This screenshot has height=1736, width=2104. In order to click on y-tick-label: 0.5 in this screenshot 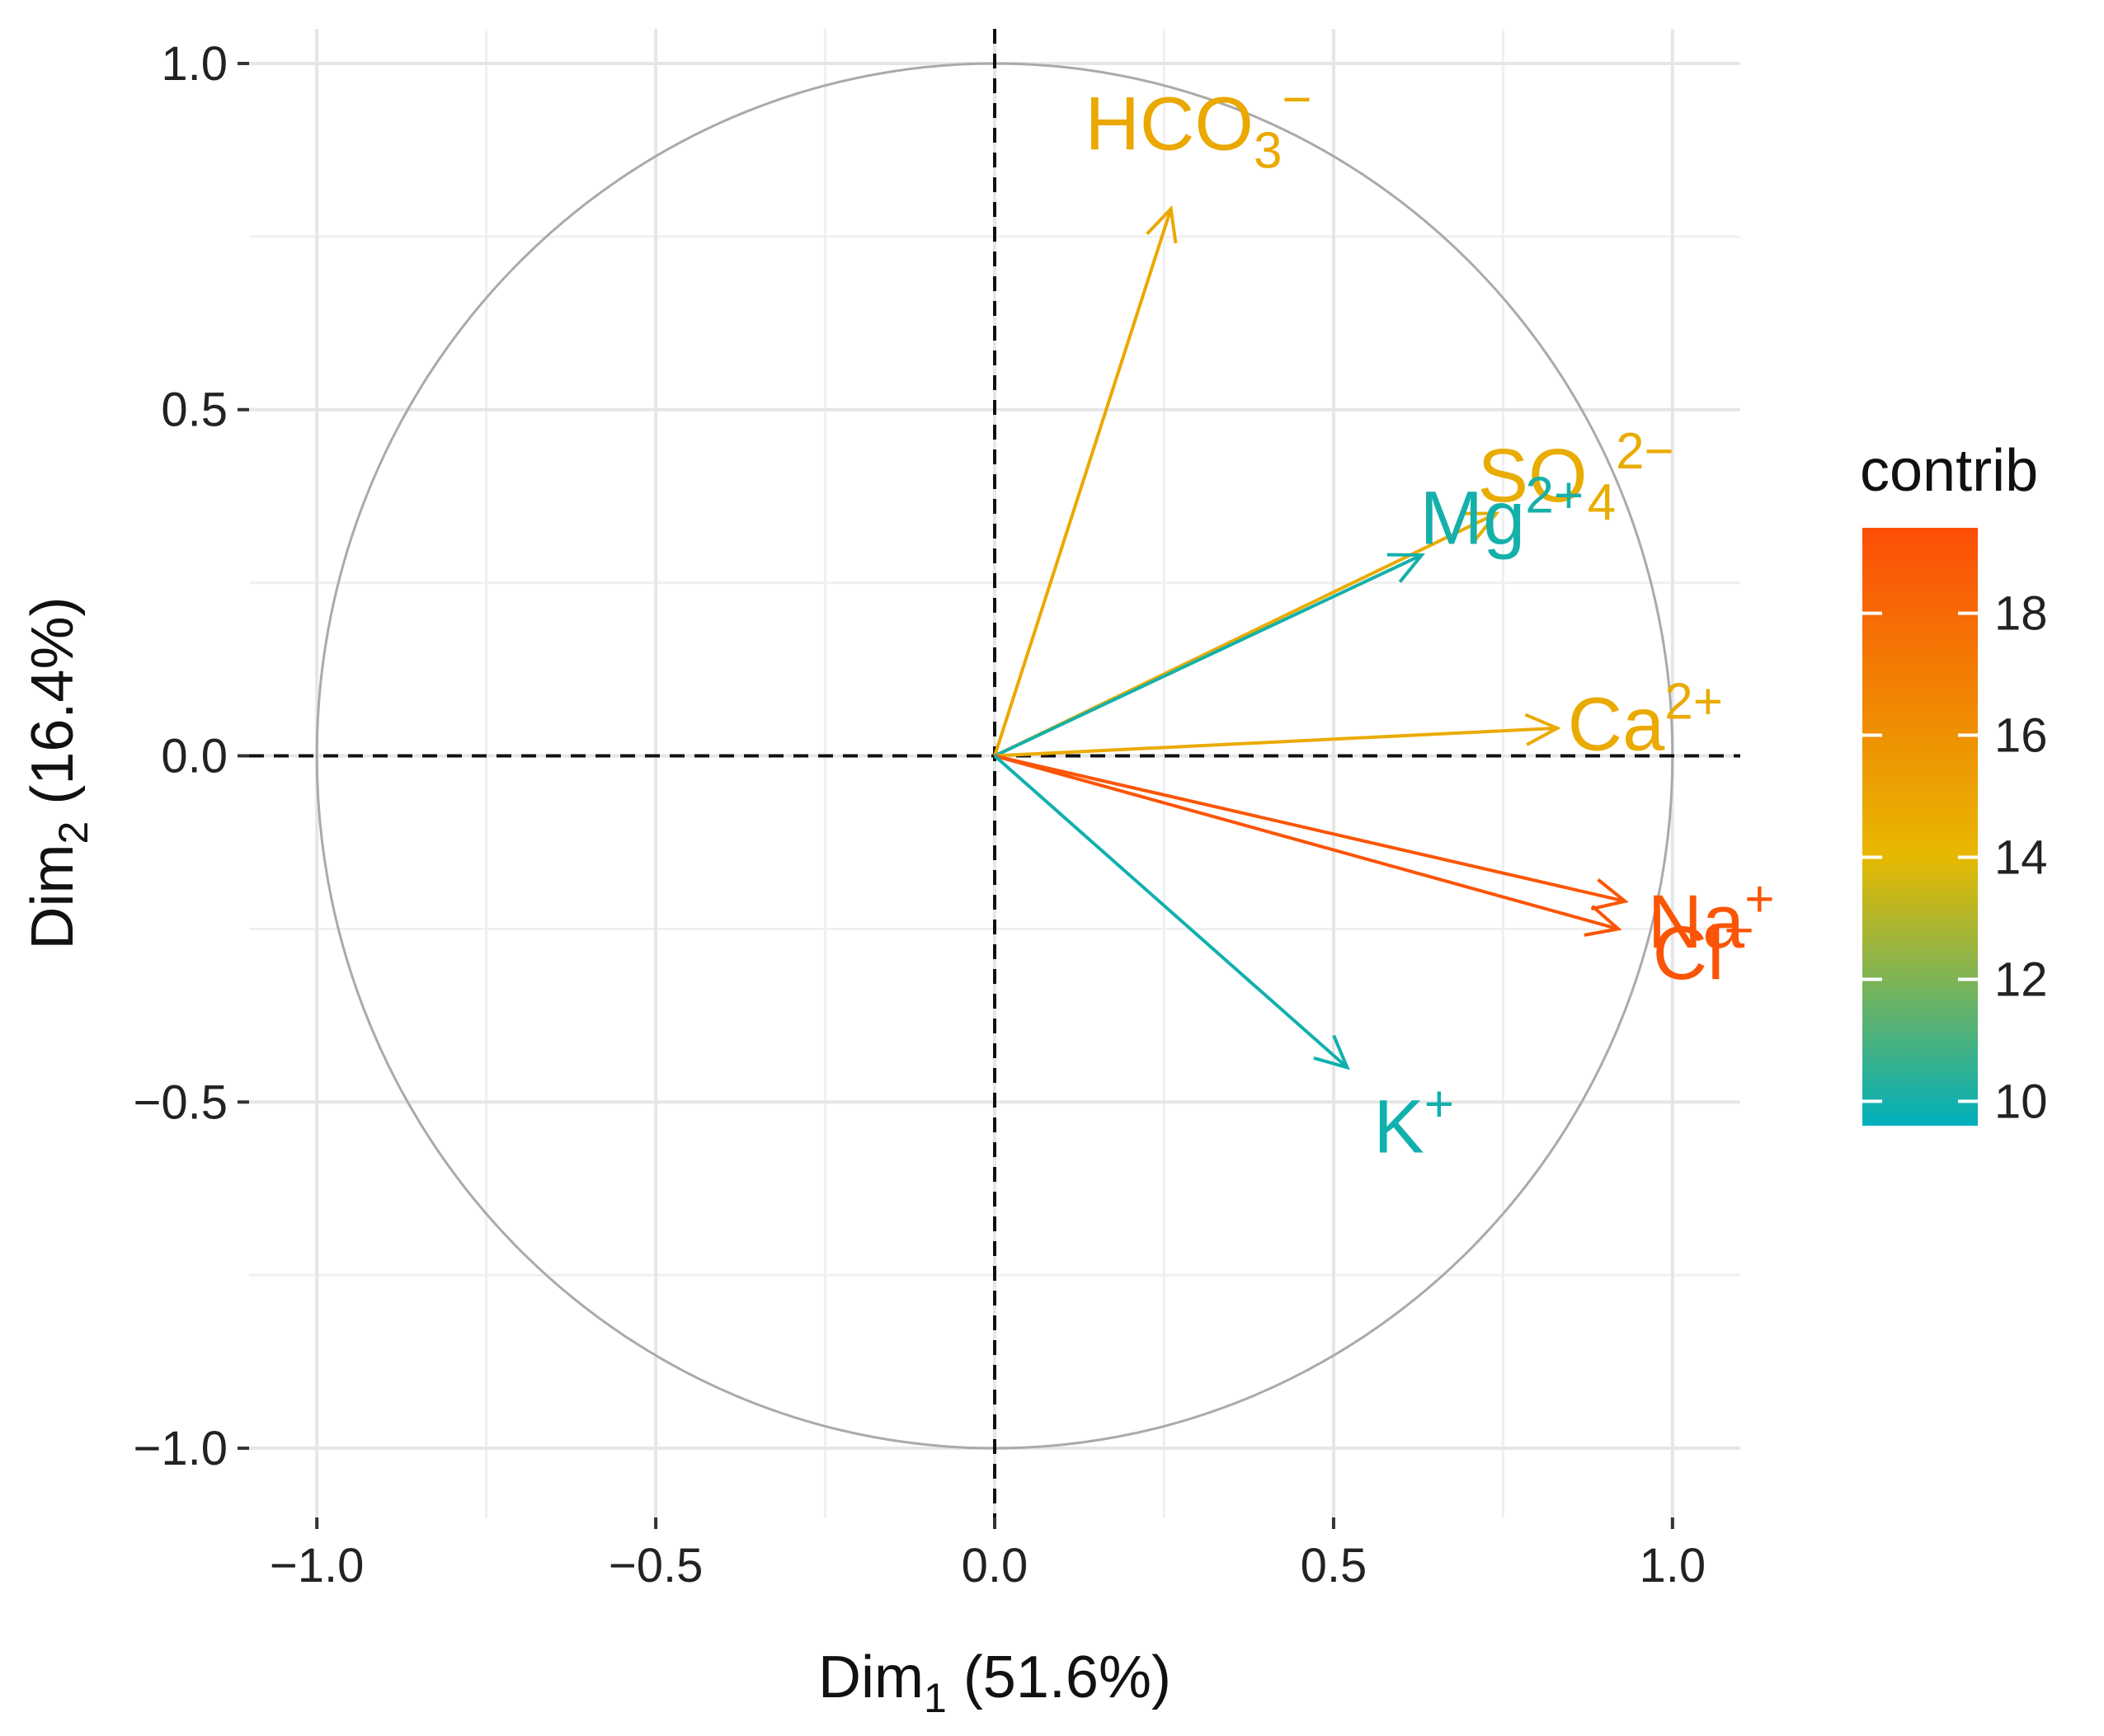, I will do `click(194, 410)`.